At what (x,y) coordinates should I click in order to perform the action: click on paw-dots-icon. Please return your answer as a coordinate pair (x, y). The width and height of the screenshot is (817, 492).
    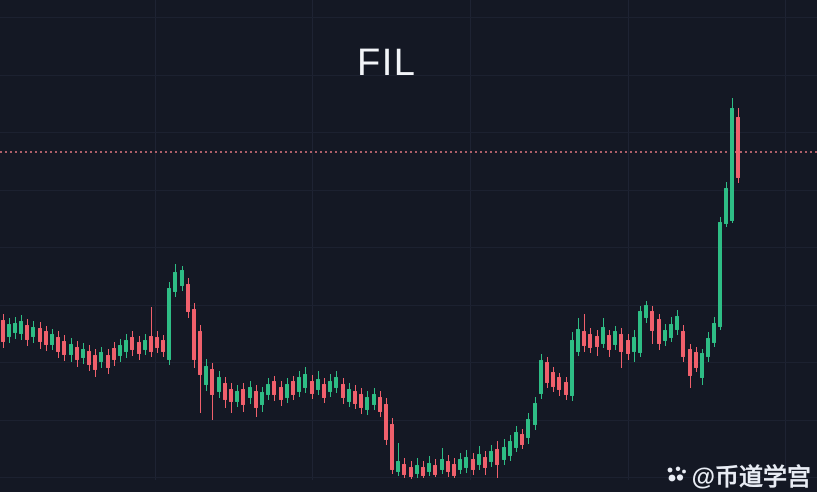
    Looking at the image, I should click on (676, 474).